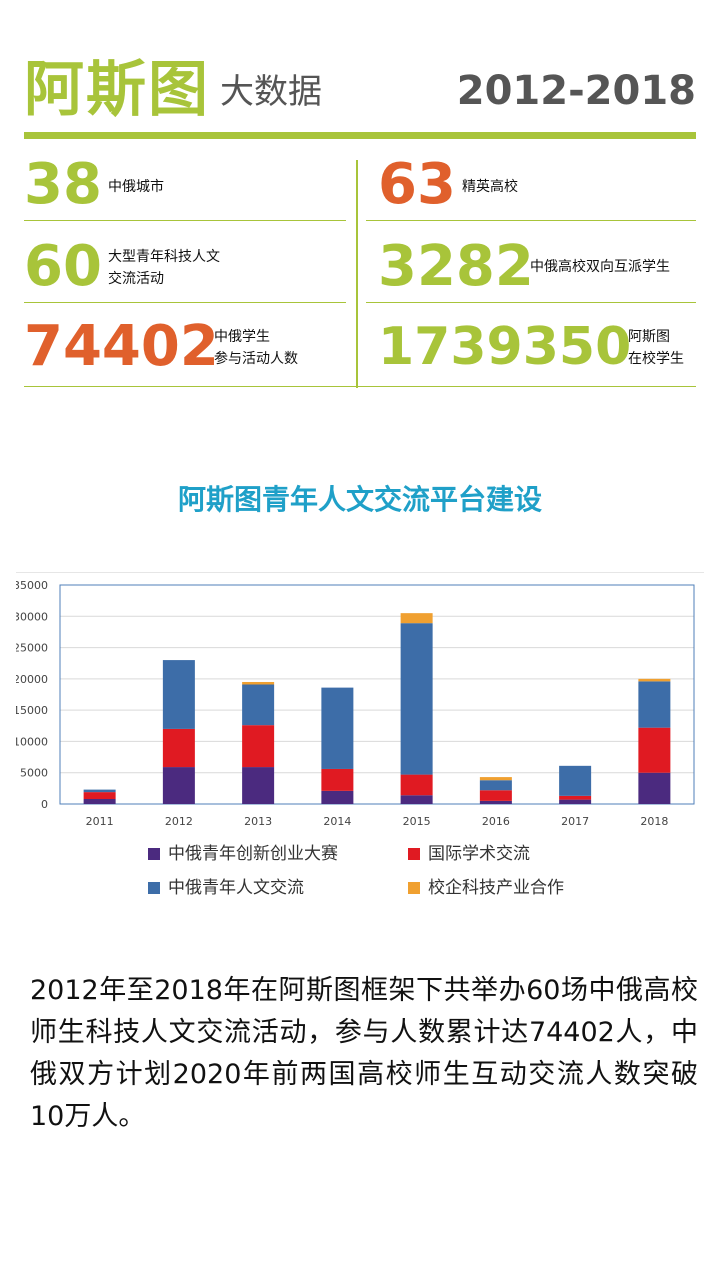  I want to click on stat-label-line2: 在校学生, so click(656, 359).